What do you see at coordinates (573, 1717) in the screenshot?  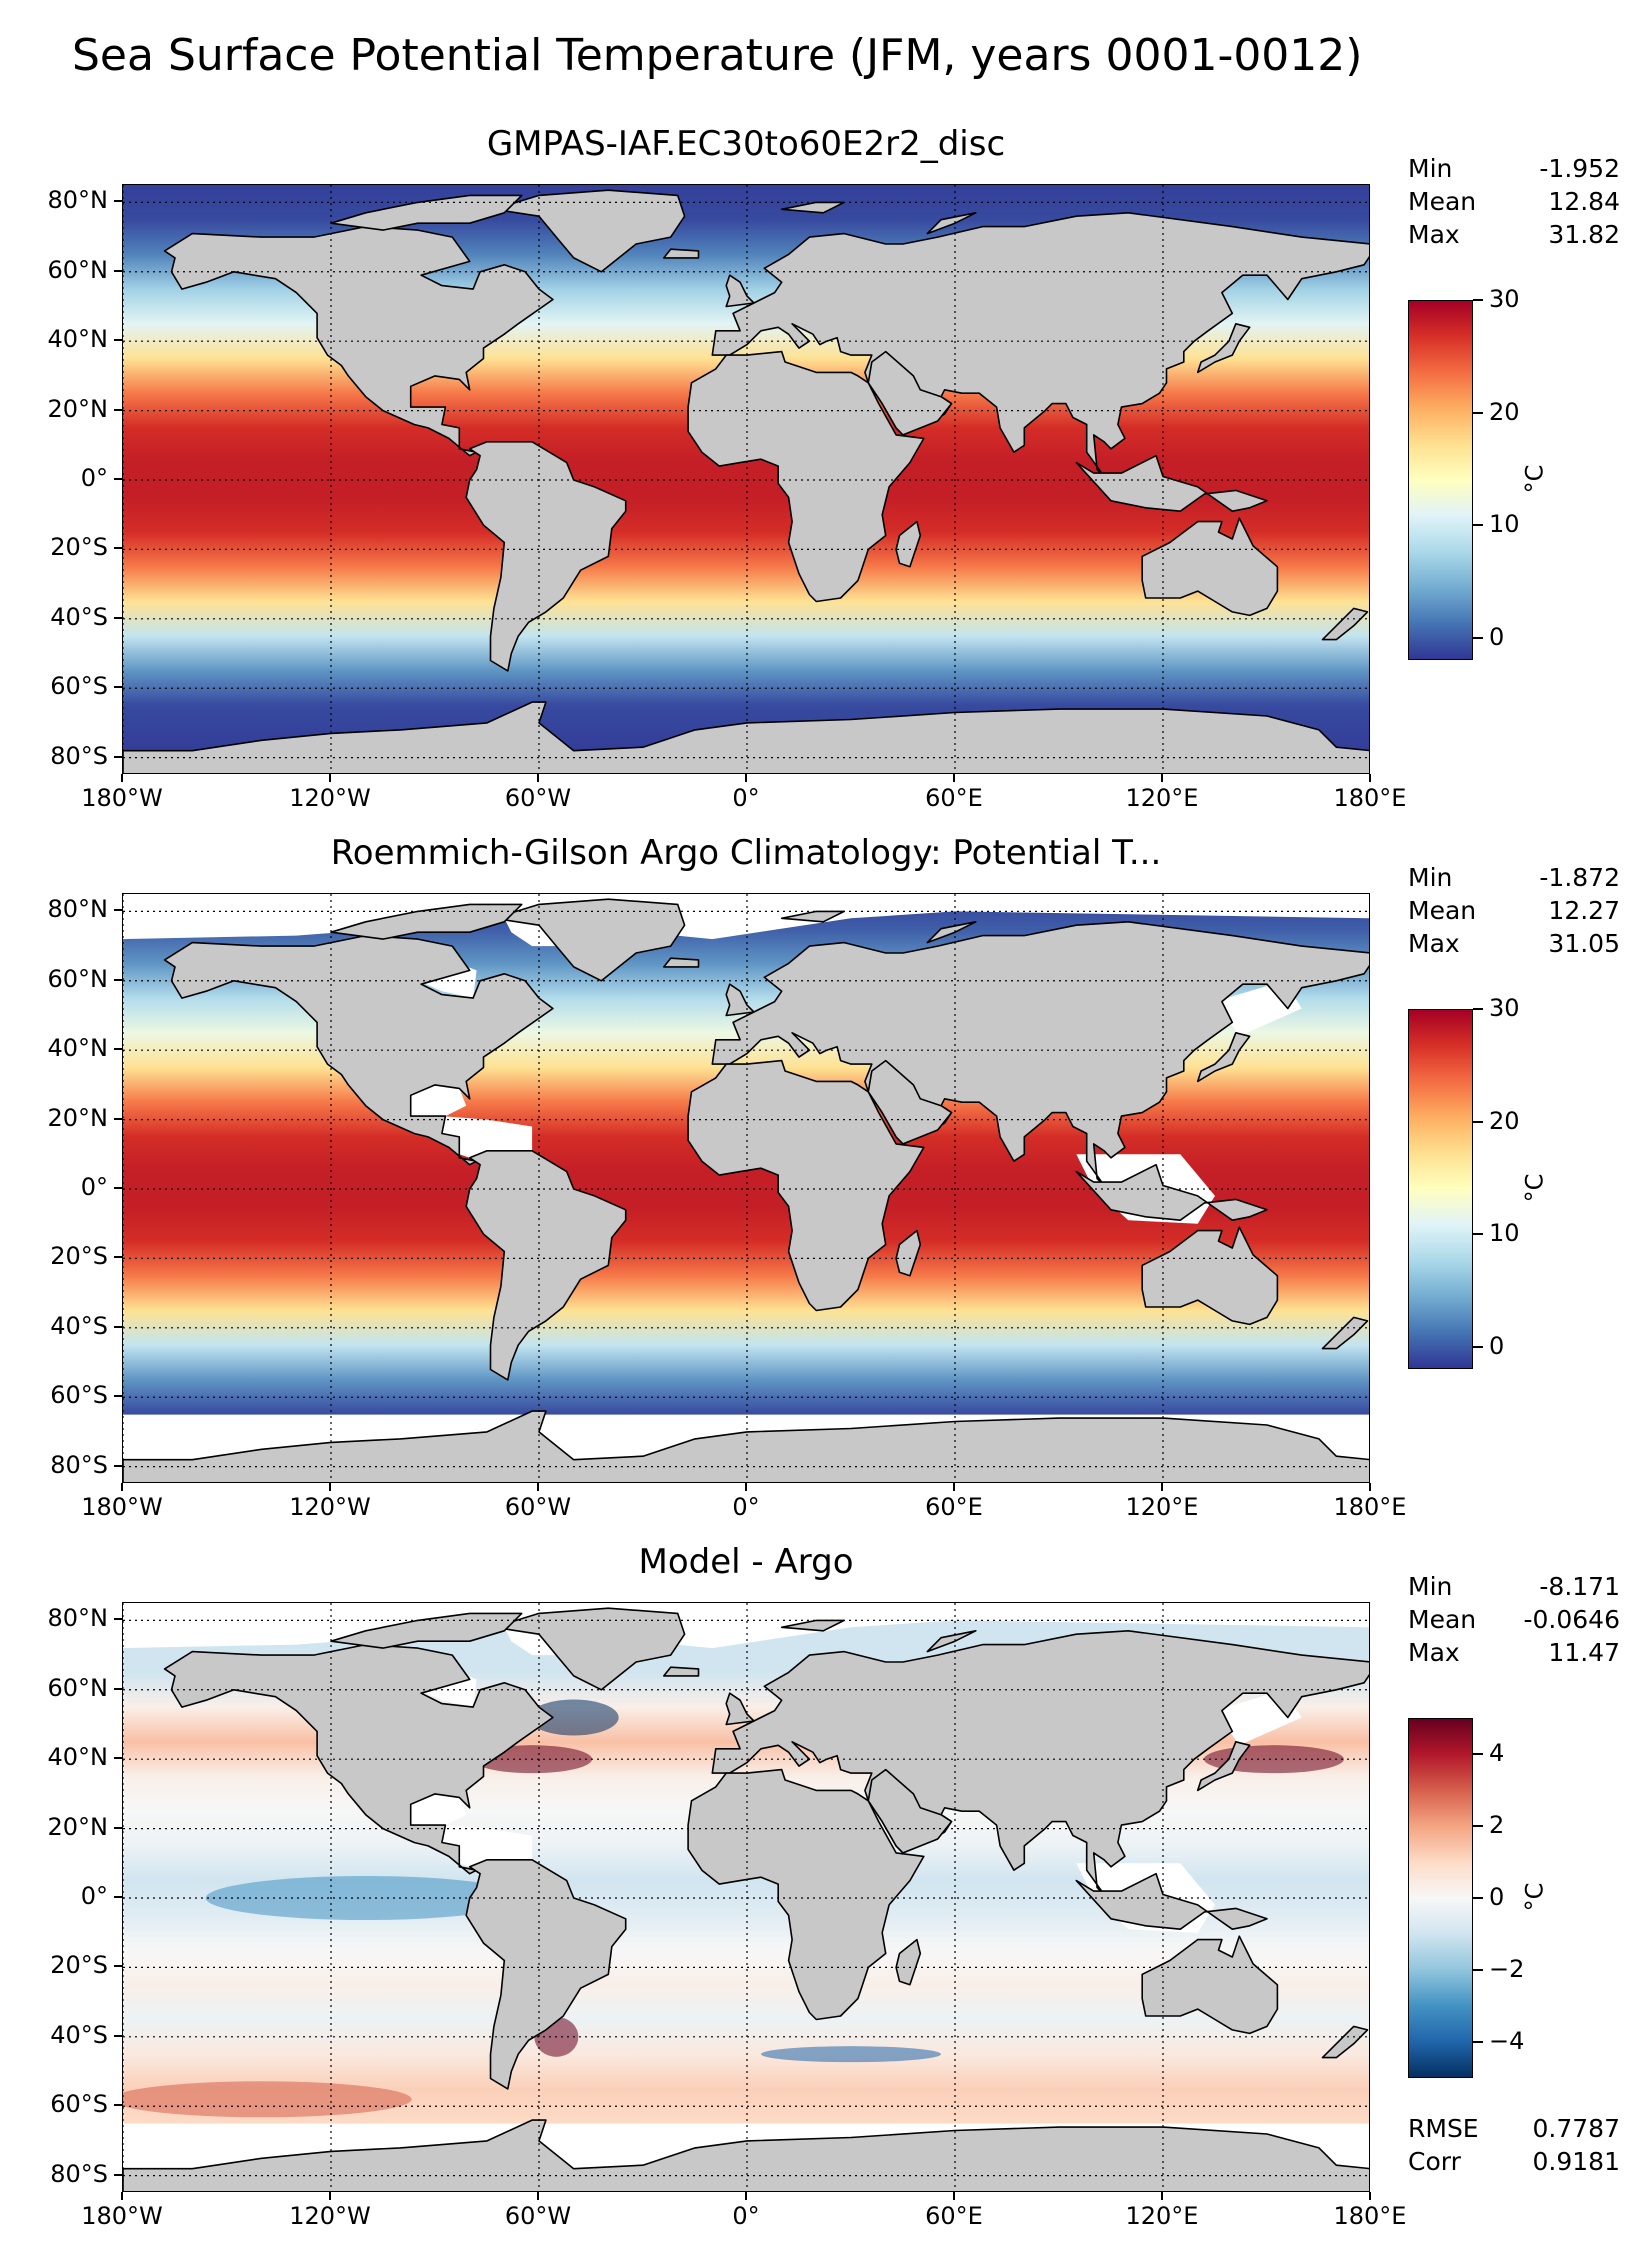 I see `labrador-cold-anomaly` at bounding box center [573, 1717].